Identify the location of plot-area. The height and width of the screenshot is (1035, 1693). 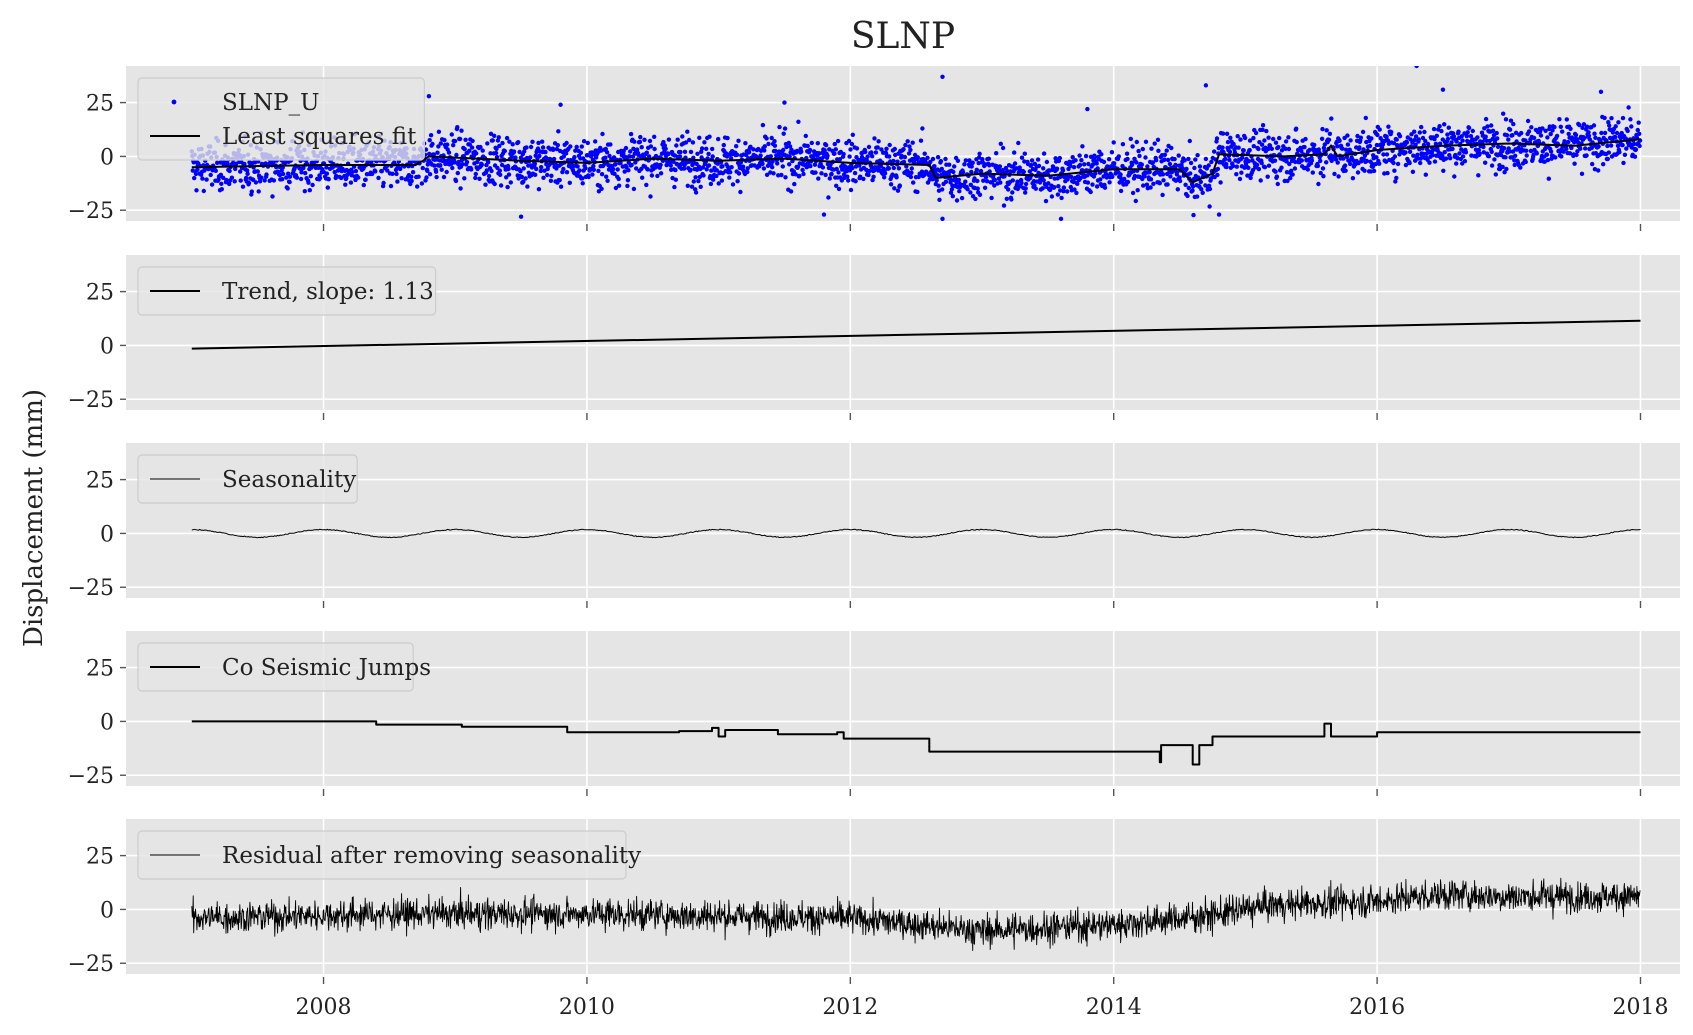
(916, 533).